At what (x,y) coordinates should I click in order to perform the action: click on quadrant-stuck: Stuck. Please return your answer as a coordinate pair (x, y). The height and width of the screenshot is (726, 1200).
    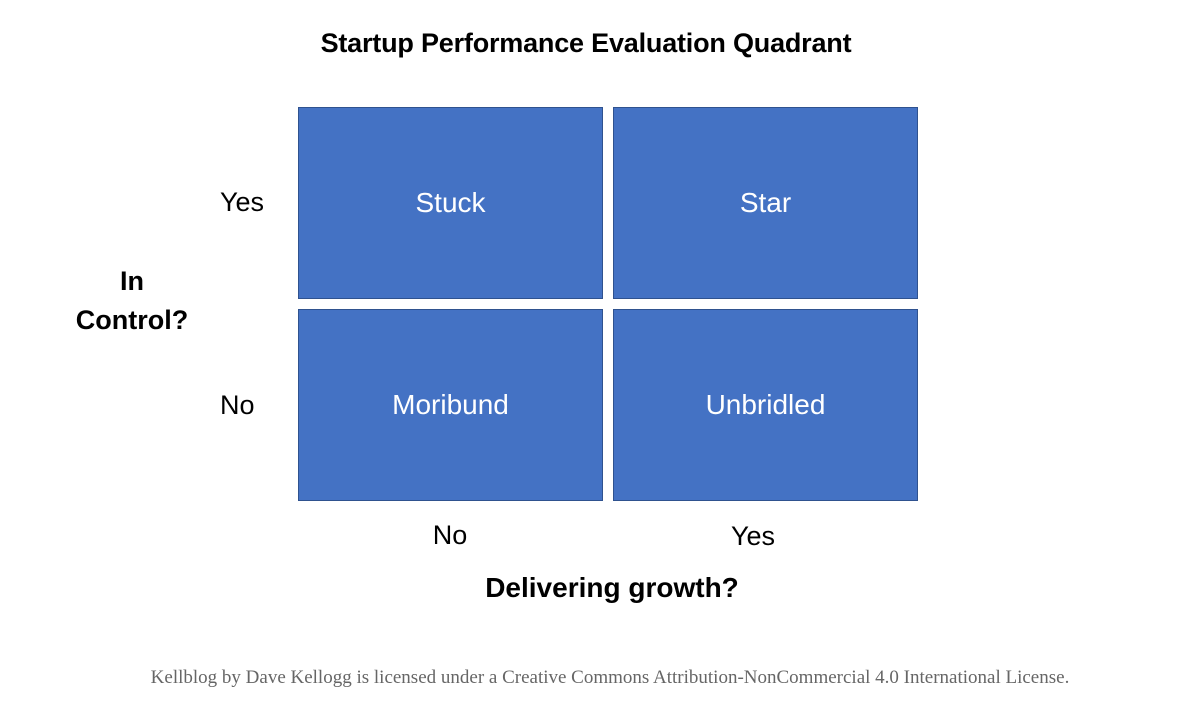
    Looking at the image, I should click on (450, 203).